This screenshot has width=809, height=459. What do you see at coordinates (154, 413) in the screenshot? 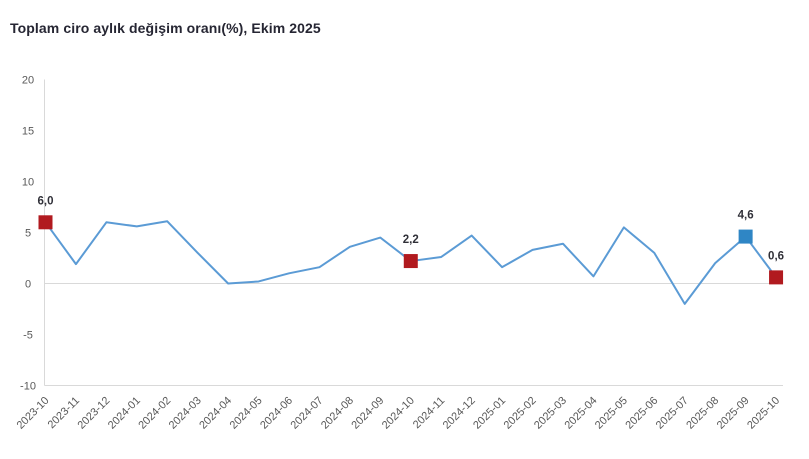
I see `x-tick-label: 2024-02` at bounding box center [154, 413].